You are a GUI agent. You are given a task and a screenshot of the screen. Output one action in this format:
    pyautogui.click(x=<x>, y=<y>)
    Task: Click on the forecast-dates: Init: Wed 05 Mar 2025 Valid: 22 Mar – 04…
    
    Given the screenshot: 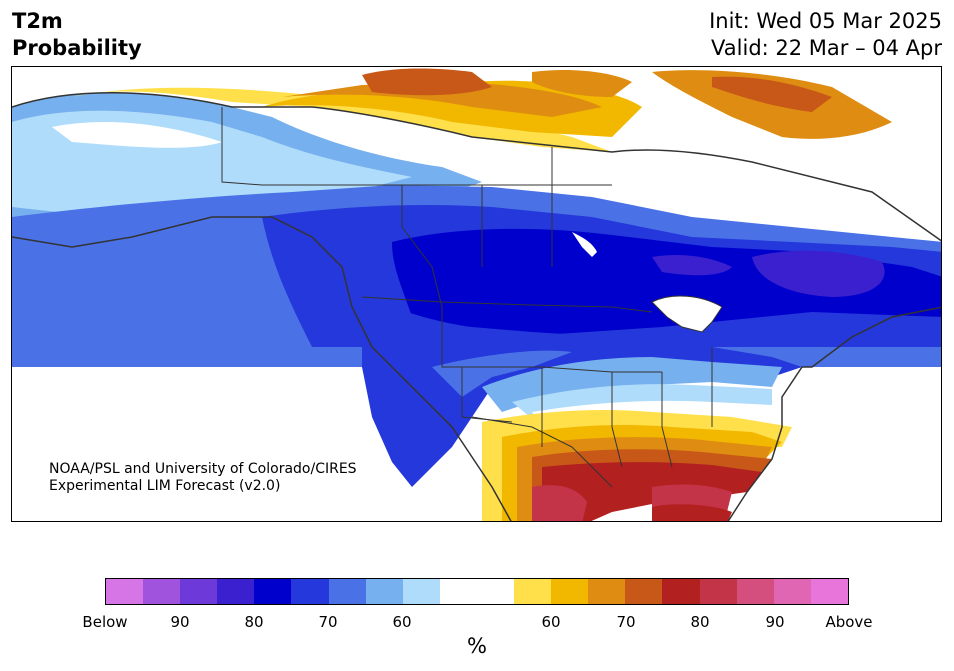 What is the action you would take?
    pyautogui.click(x=825, y=35)
    